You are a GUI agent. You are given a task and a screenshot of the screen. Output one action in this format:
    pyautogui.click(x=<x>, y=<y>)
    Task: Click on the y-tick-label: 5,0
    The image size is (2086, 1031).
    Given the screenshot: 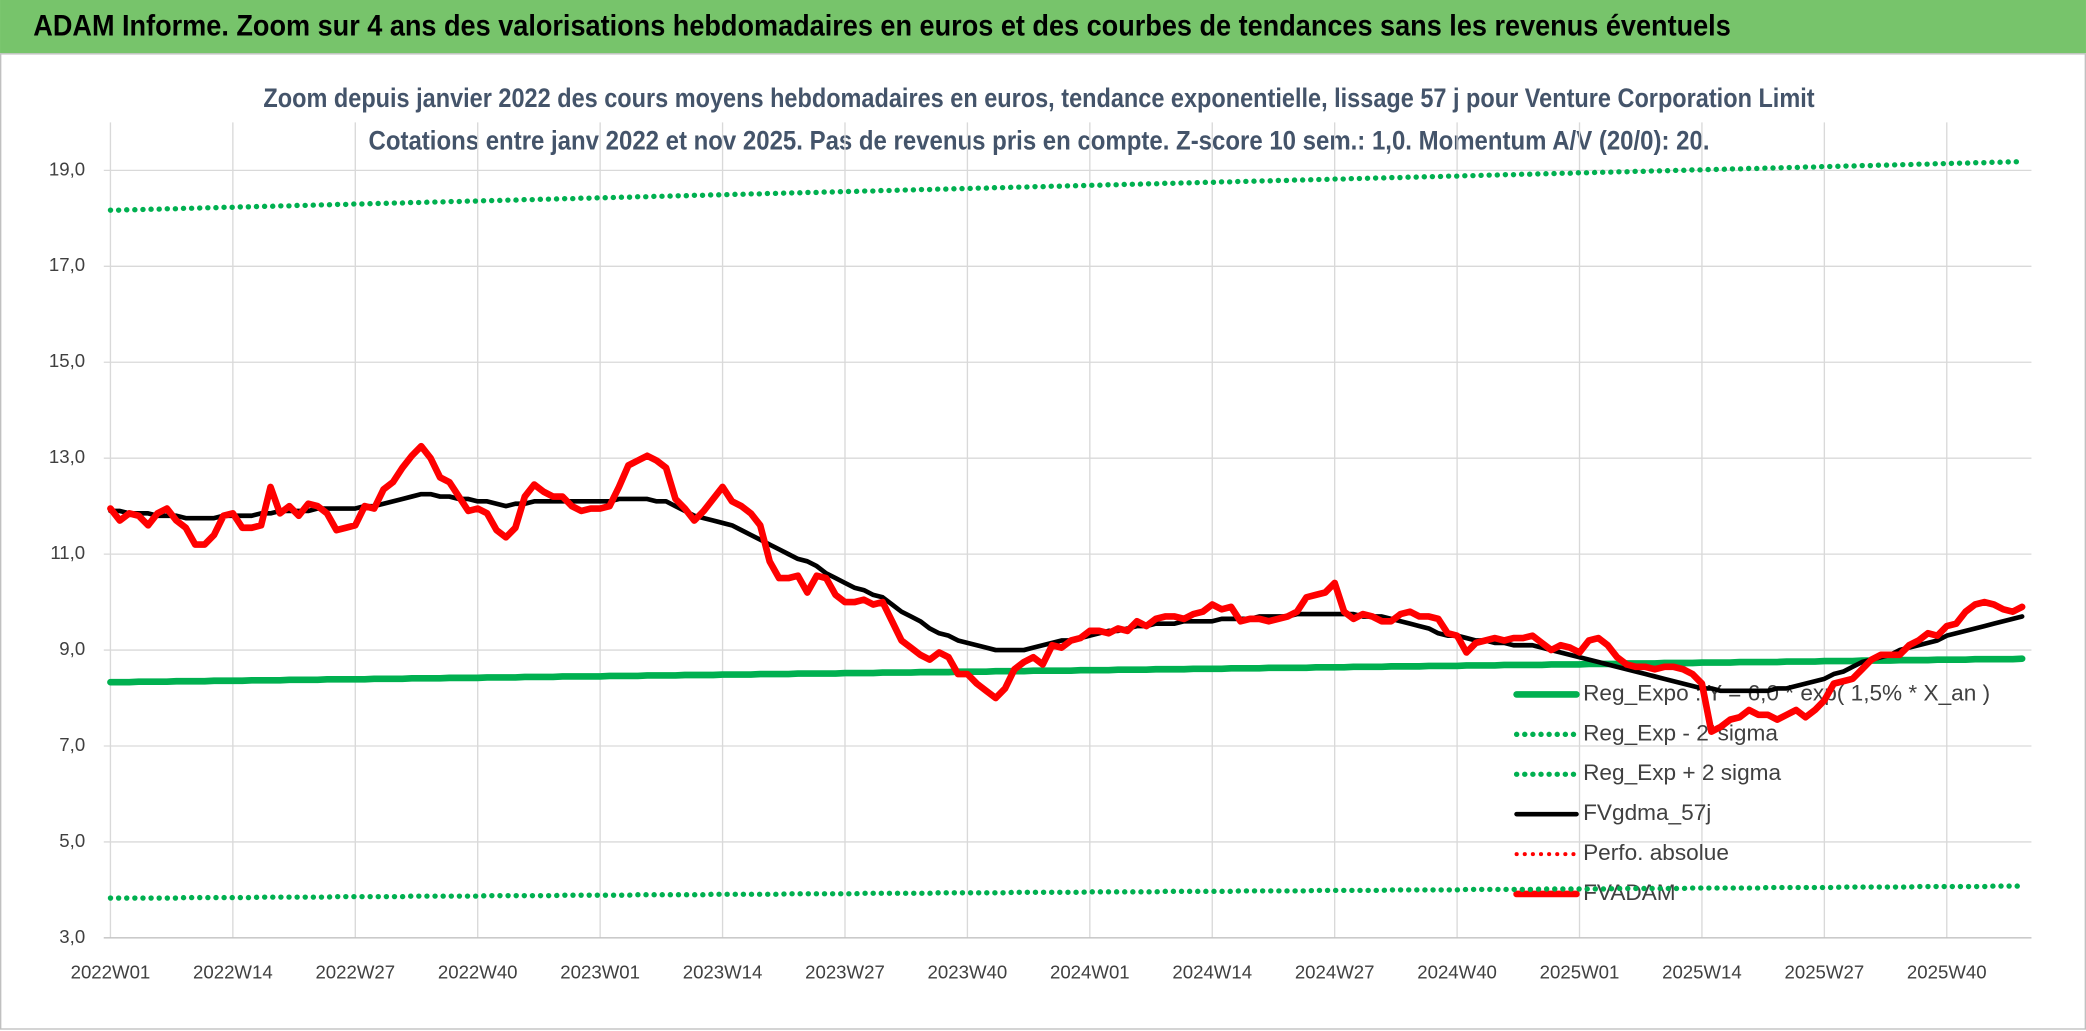 What is the action you would take?
    pyautogui.click(x=72, y=840)
    